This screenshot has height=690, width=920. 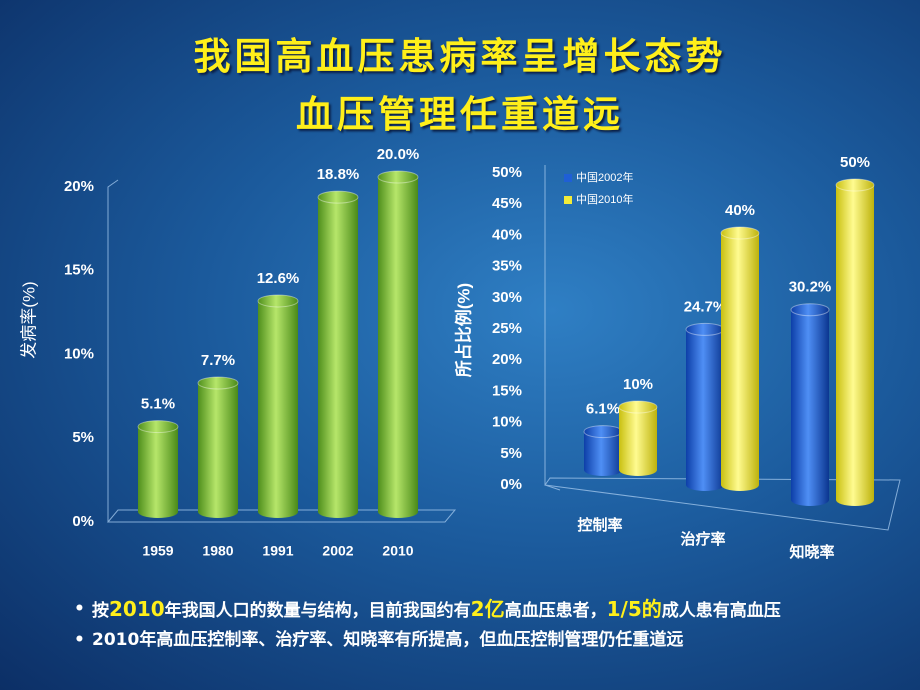 What do you see at coordinates (507, 172) in the screenshot?
I see `y-tick-label: 50%` at bounding box center [507, 172].